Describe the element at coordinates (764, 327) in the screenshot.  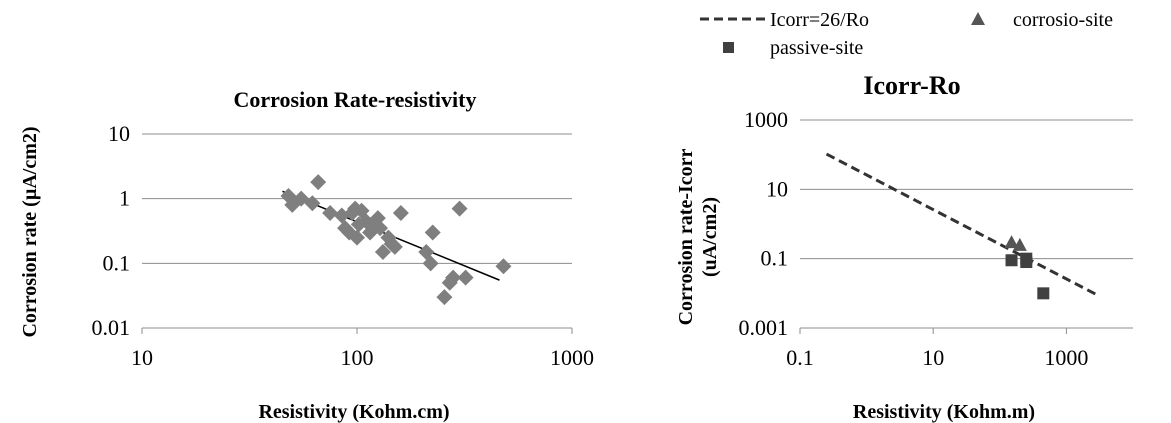
I see `y-tick-label: 0.001` at that location.